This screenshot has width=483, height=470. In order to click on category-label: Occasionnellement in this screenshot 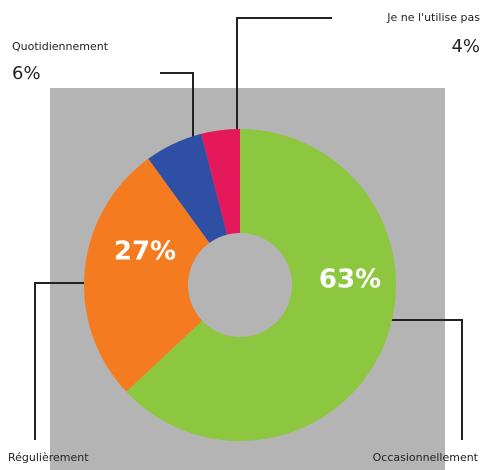, I will do `click(426, 457)`.